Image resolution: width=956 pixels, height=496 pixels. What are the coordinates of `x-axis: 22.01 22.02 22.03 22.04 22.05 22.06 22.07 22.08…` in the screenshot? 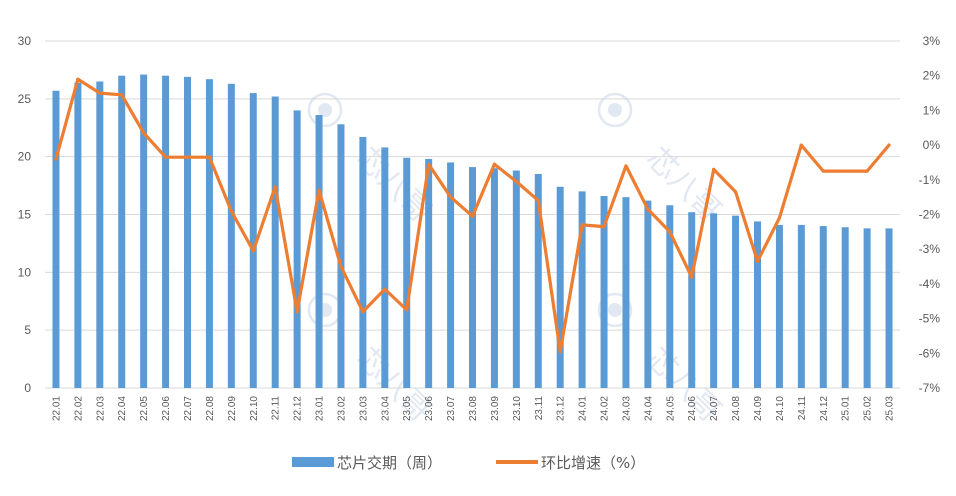 It's located at (473, 408).